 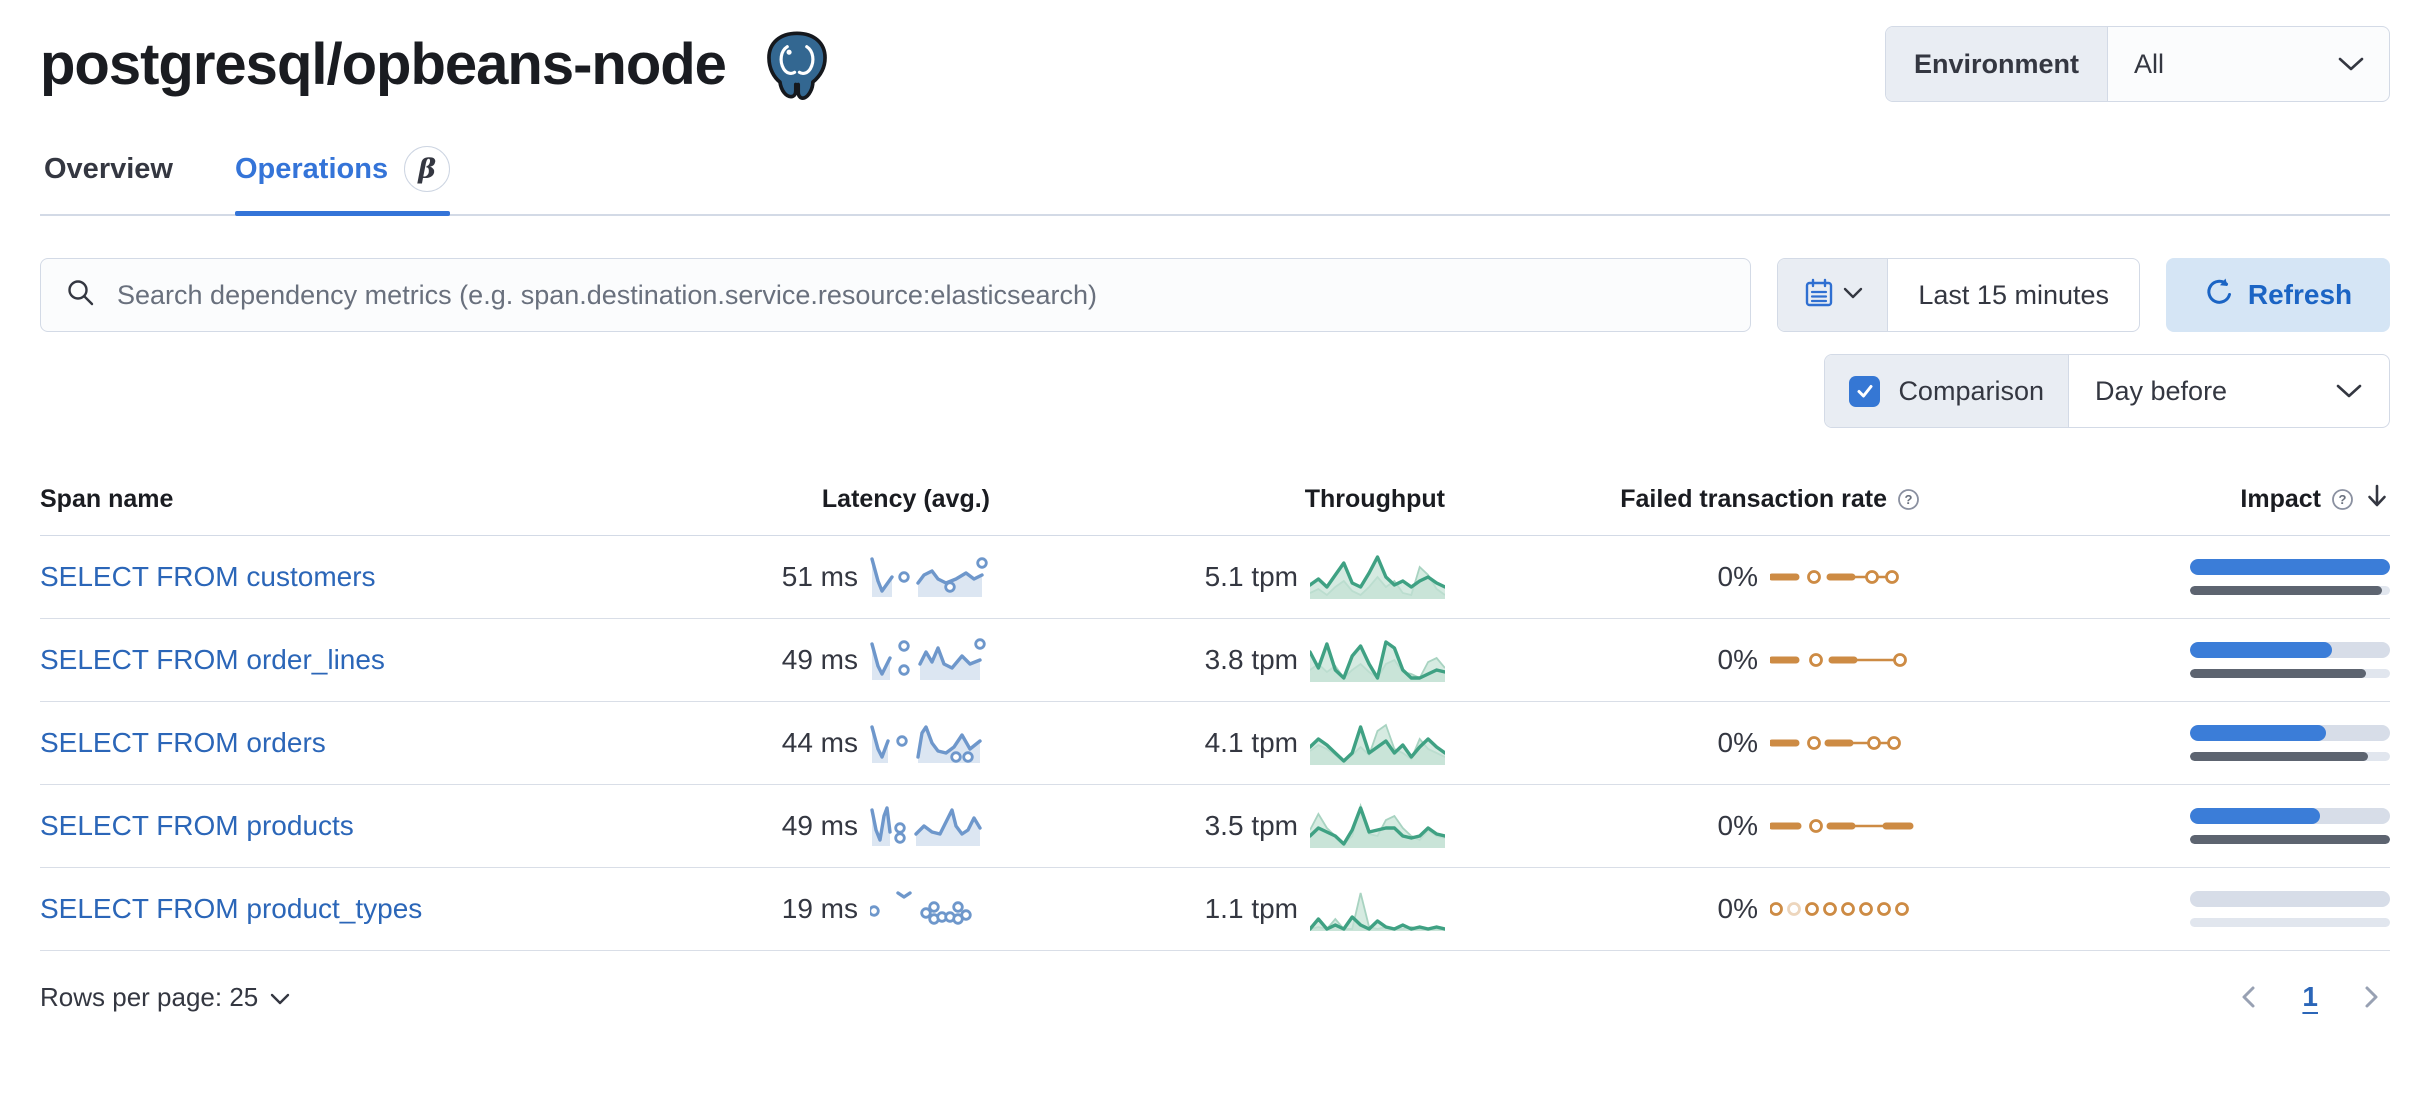 What do you see at coordinates (311, 168) in the screenshot?
I see `tab-operations-label: Operations` at bounding box center [311, 168].